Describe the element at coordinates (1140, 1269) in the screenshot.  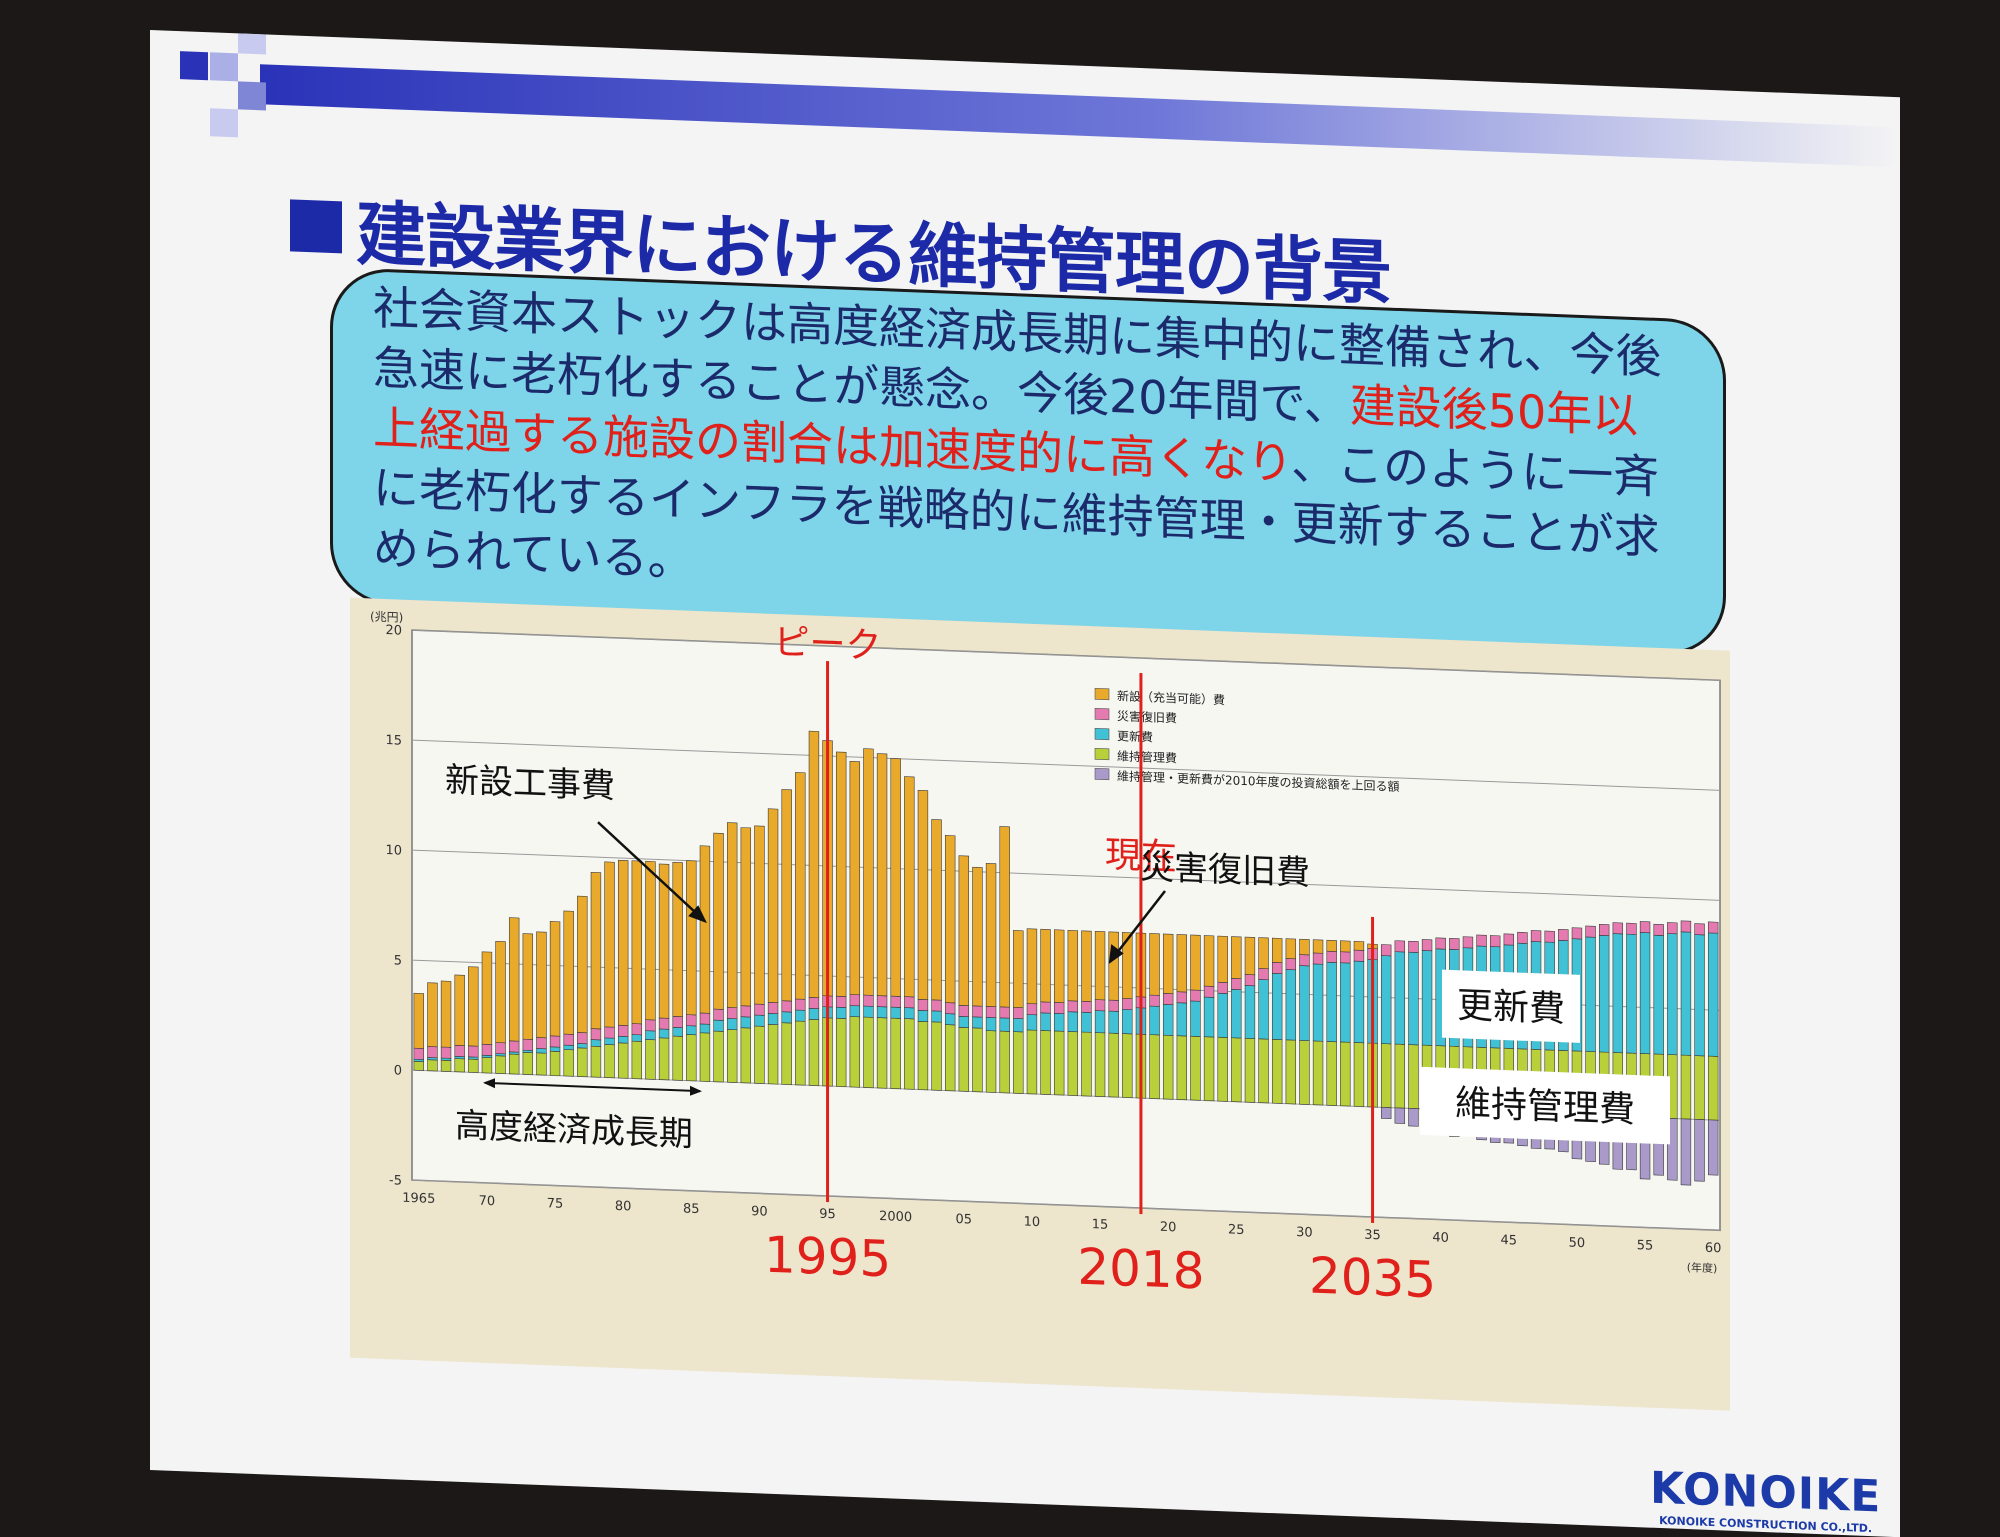
I see `marker-year-label: 2018` at that location.